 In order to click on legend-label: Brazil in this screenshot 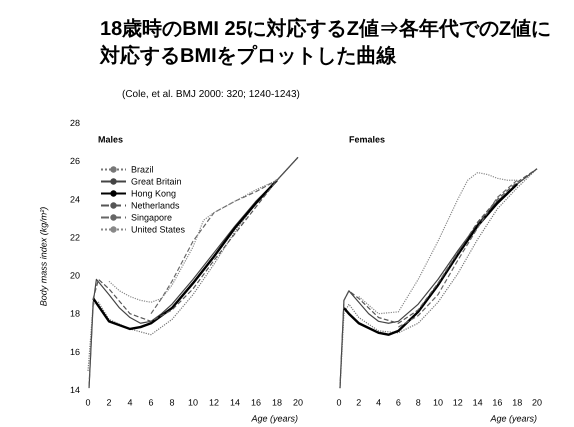, I will do `click(142, 169)`.